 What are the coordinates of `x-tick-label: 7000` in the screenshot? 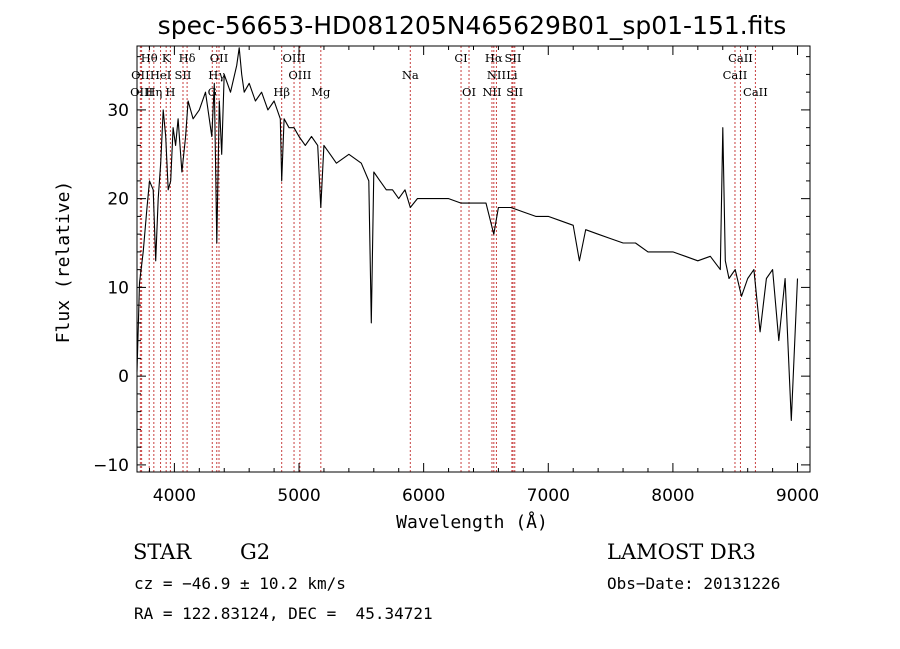 It's located at (548, 496).